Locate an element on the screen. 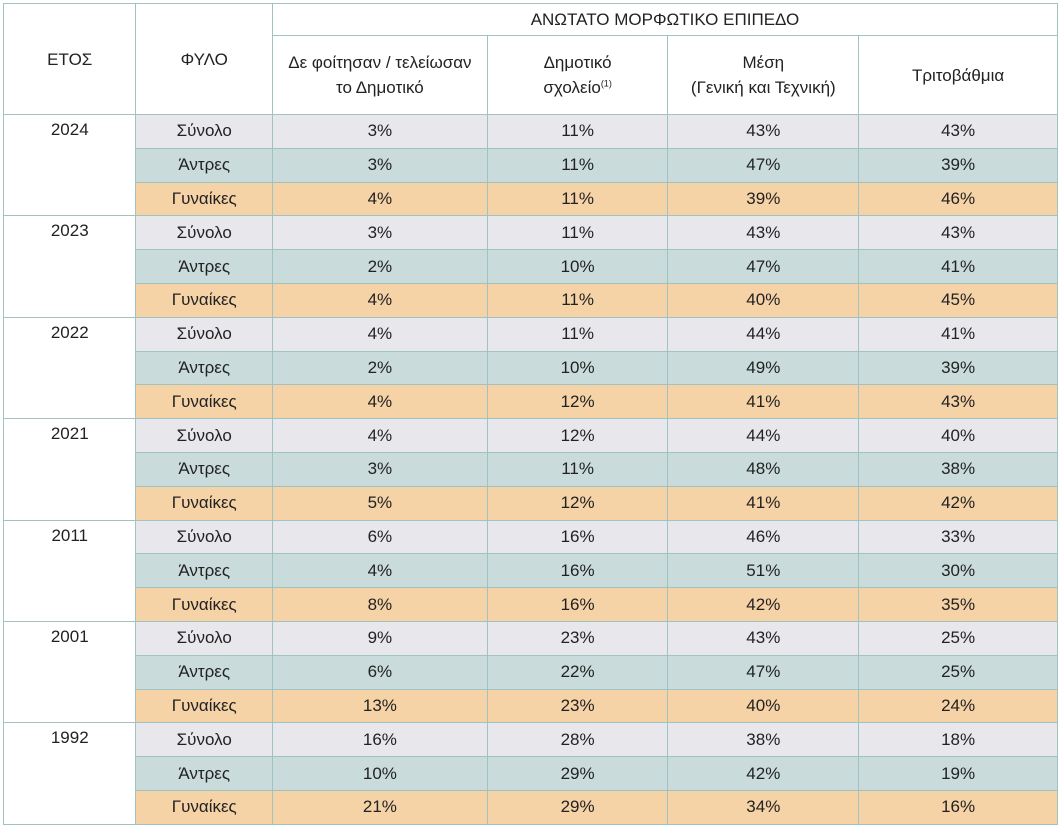  table-row: Άντρες 6% 22% 47% 25% is located at coordinates (531, 672).